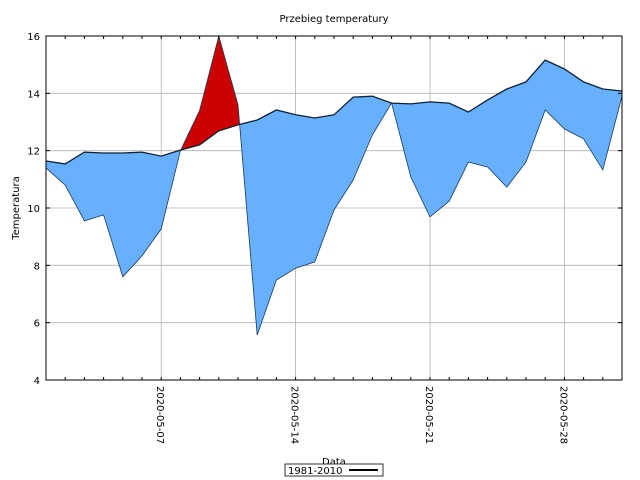 Image resolution: width=640 pixels, height=480 pixels. I want to click on y-tick-label: 10, so click(33, 209).